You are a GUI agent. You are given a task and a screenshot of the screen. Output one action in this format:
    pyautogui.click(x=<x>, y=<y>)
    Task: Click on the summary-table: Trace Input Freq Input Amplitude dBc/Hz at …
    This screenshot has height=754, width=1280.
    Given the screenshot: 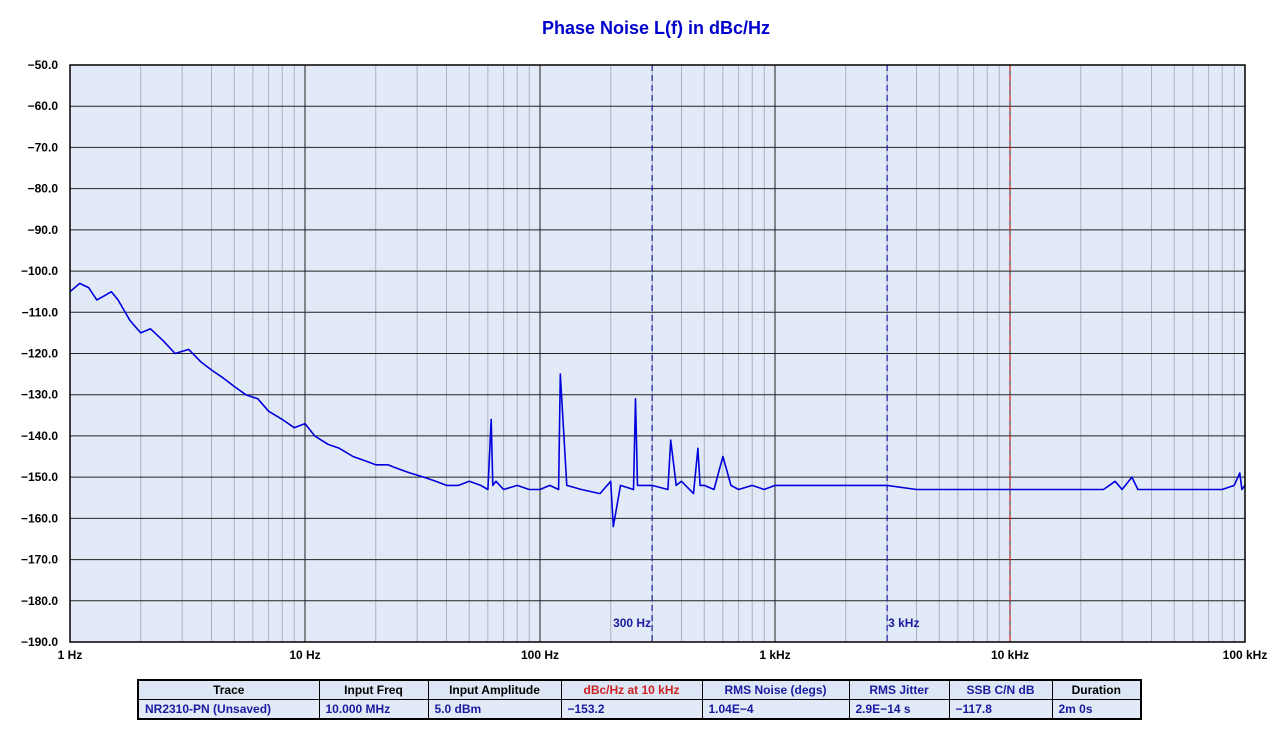 What is the action you would take?
    pyautogui.click(x=639, y=699)
    